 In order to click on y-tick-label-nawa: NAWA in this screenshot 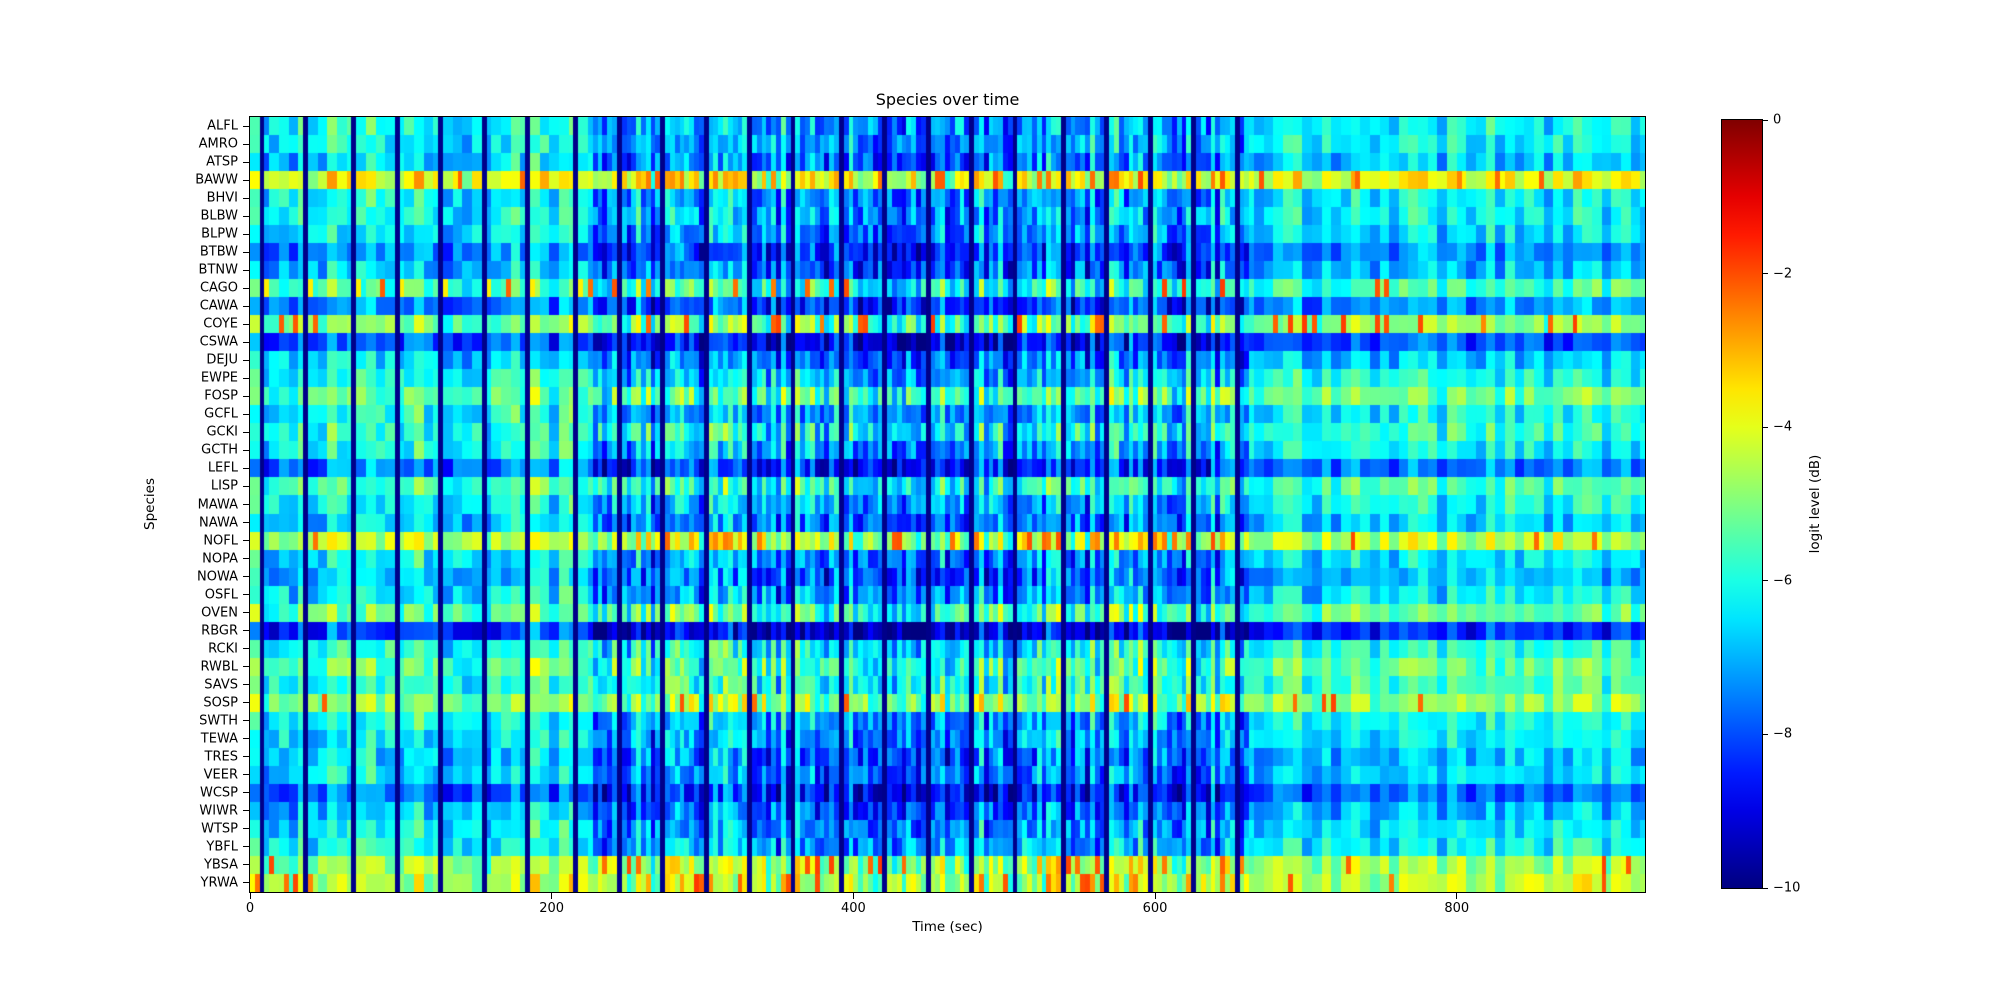, I will do `click(218, 523)`.